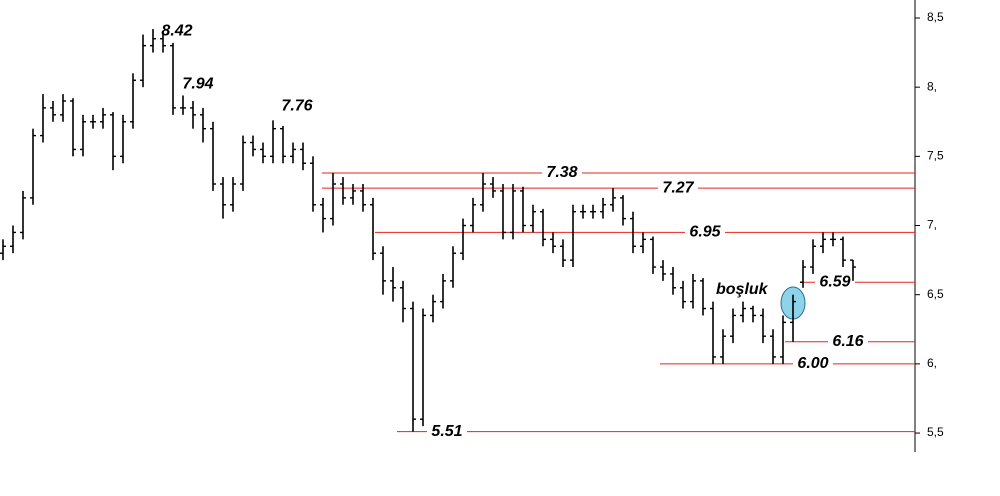  What do you see at coordinates (932, 86) in the screenshot?
I see `y-tick-label: 8,` at bounding box center [932, 86].